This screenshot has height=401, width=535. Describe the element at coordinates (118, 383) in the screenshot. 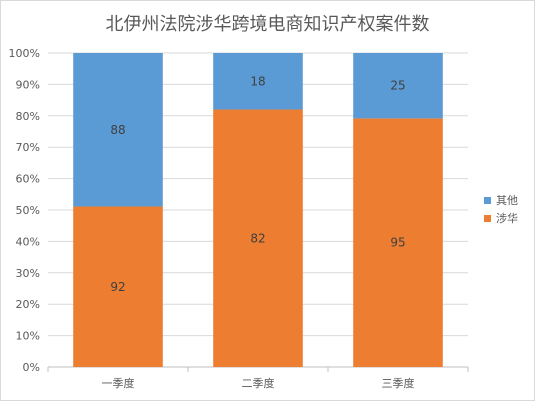

I see `x-category-label: 一季度` at that location.